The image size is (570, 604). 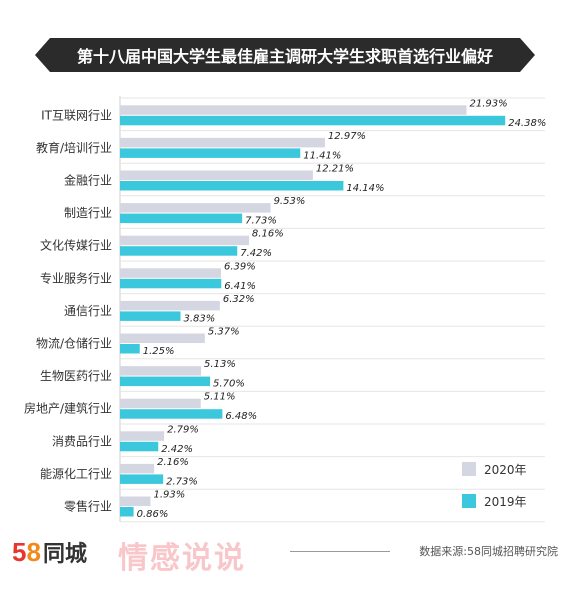 I want to click on category-label: 金融行业, so click(x=88, y=180).